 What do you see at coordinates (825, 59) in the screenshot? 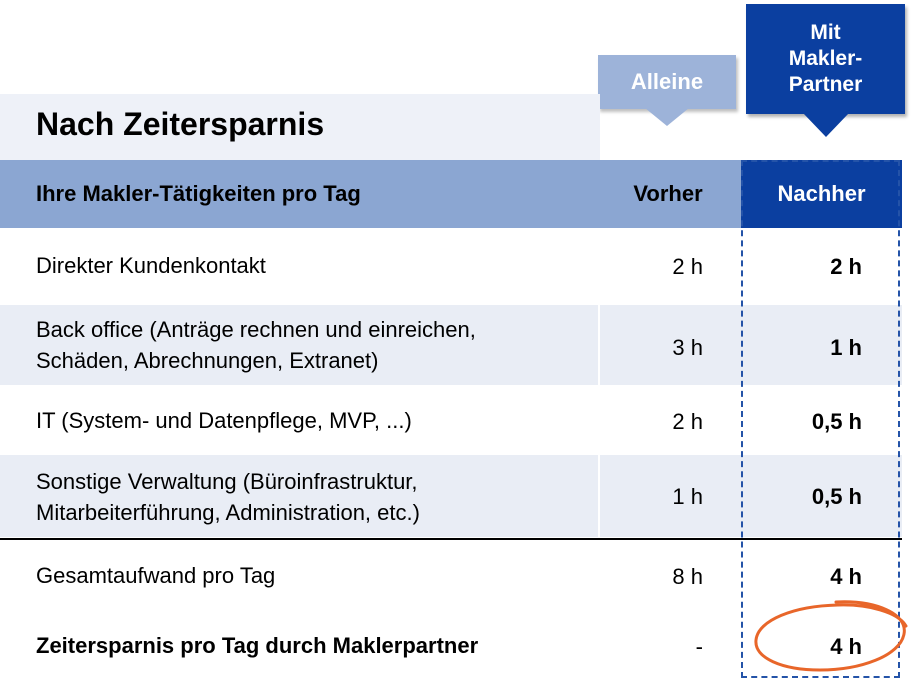
I see `mit-makler-partner-callout: Mit Makler- Partner` at bounding box center [825, 59].